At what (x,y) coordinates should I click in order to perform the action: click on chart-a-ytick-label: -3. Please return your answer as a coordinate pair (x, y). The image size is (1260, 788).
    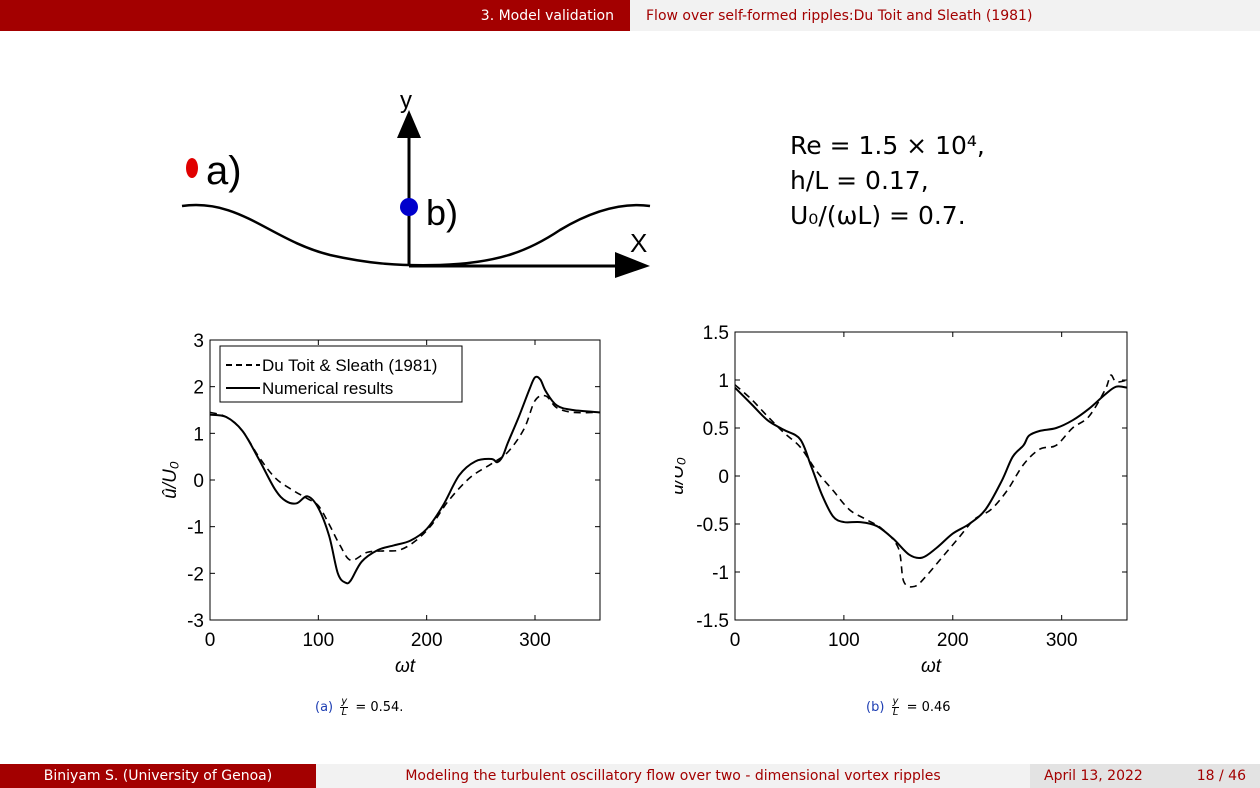
    Looking at the image, I should click on (195, 621).